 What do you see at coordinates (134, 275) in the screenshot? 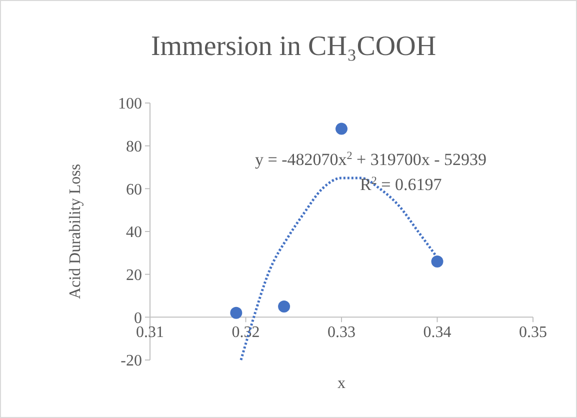
I see `y-tick-label: 20` at bounding box center [134, 275].